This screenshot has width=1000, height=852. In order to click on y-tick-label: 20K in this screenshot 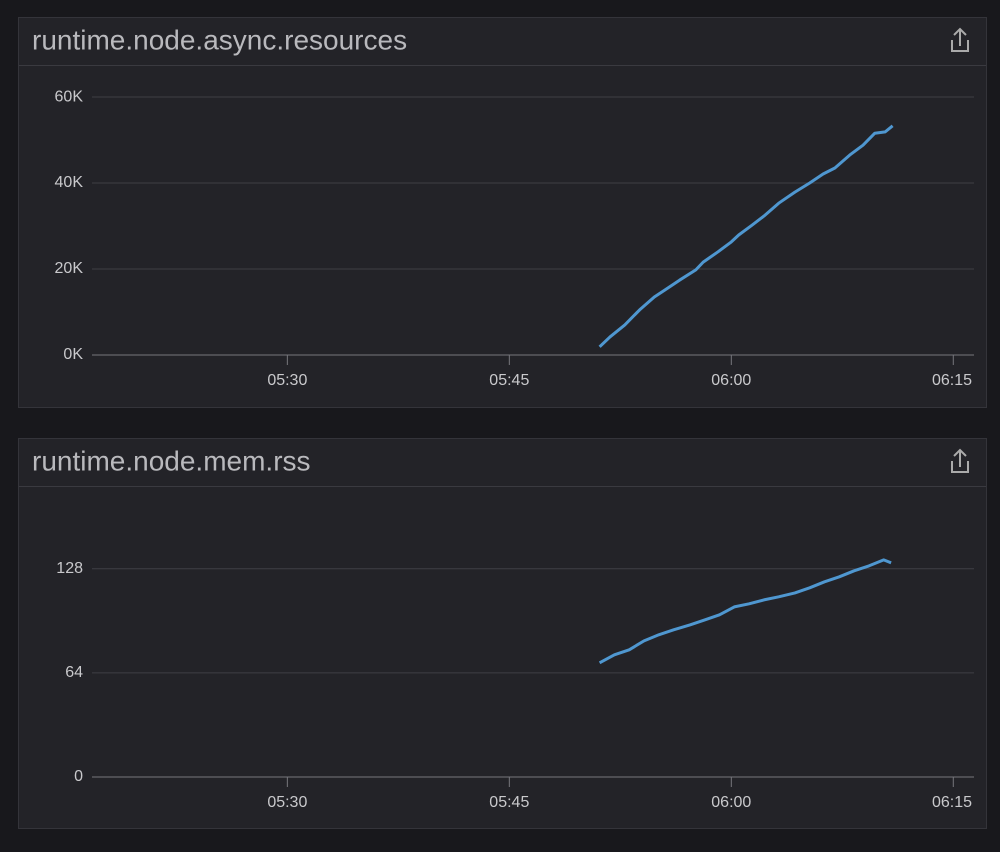, I will do `click(69, 268)`.